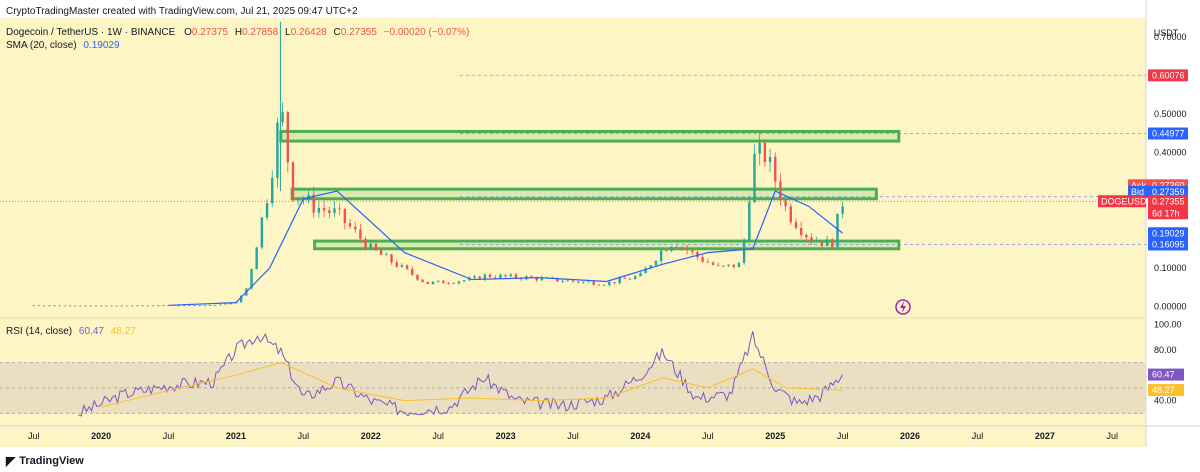 Image resolution: width=1200 pixels, height=472 pixels. What do you see at coordinates (91, 331) in the screenshot?
I see `rsi-value: 60.47` at bounding box center [91, 331].